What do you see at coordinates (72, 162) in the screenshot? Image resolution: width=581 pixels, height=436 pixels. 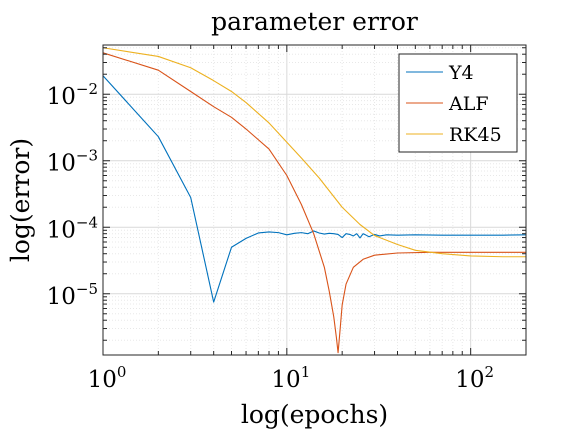 I see `y-tick-label: 10⁻³` at bounding box center [72, 162].